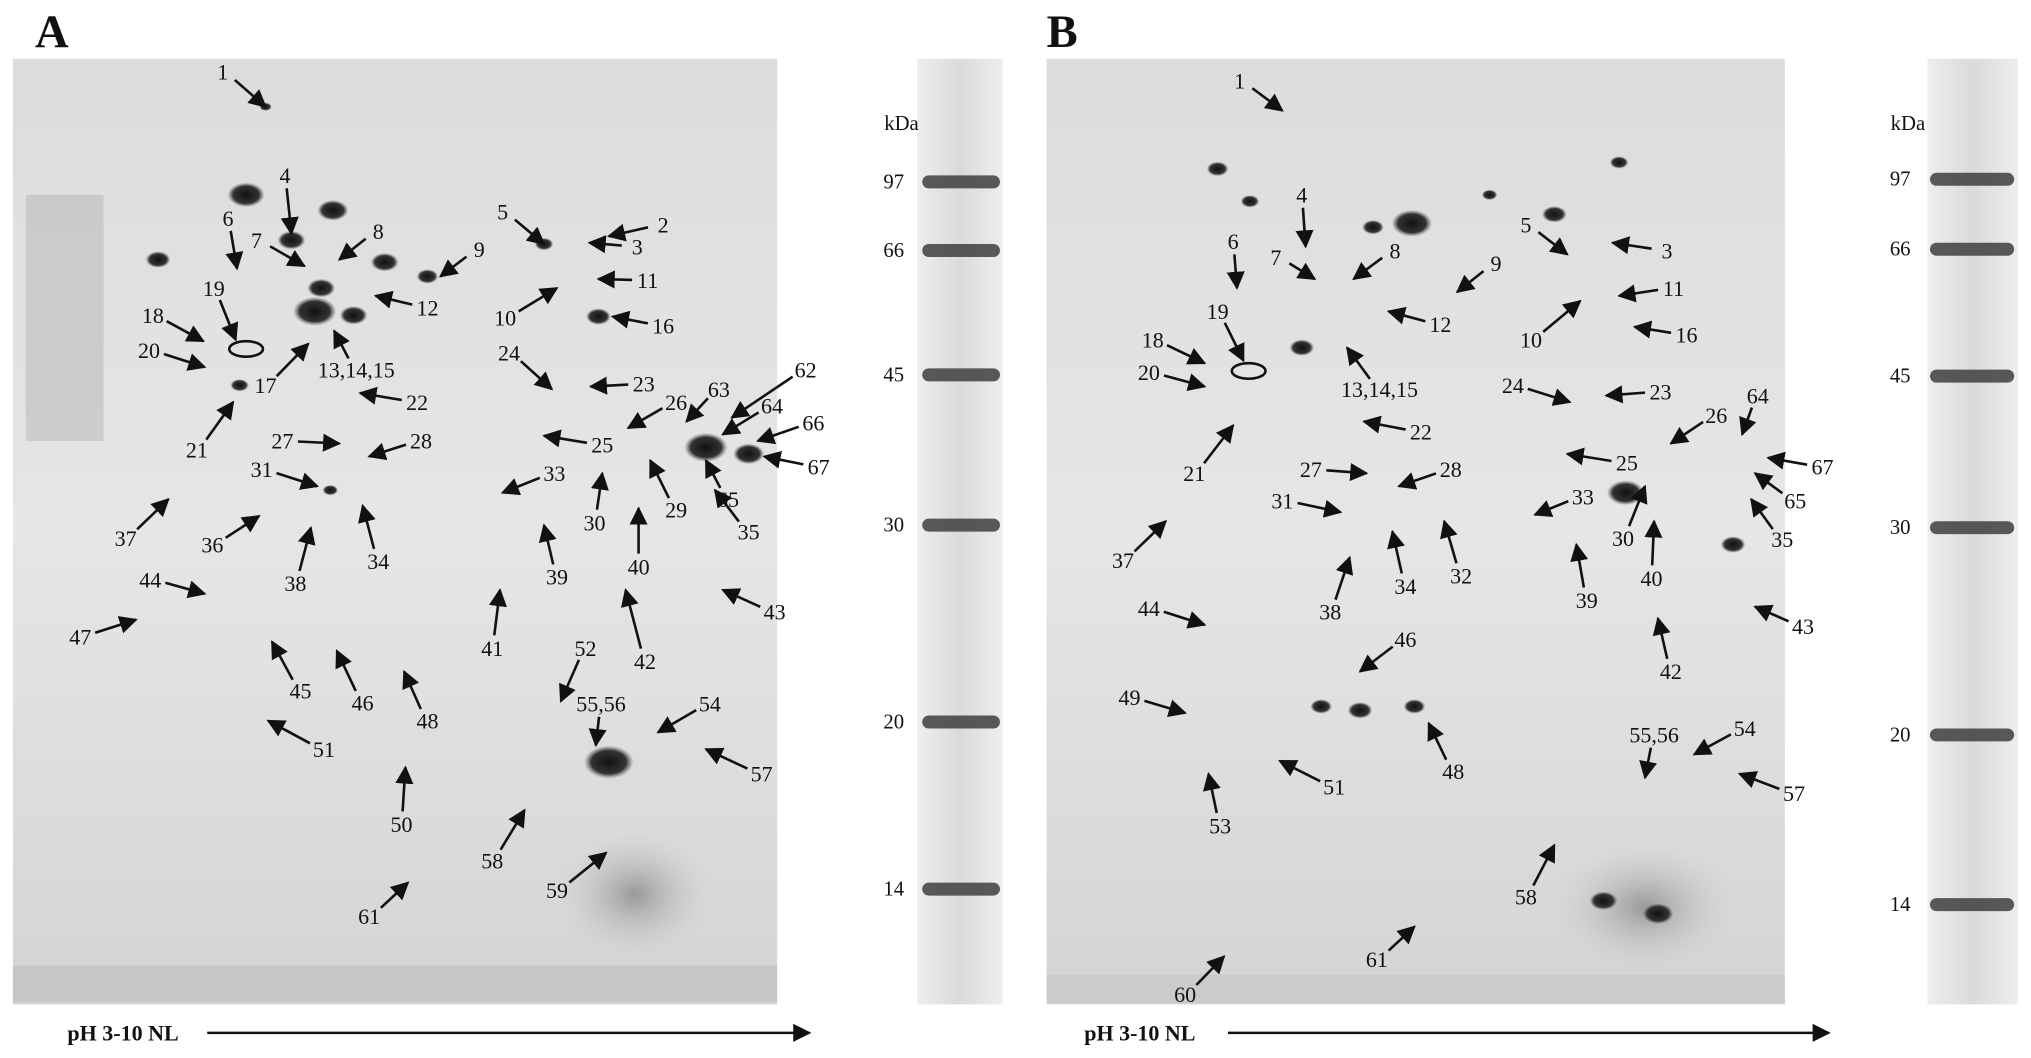 This screenshot has width=2031, height=1058. I want to click on panel-letter: B, so click(1062, 32).